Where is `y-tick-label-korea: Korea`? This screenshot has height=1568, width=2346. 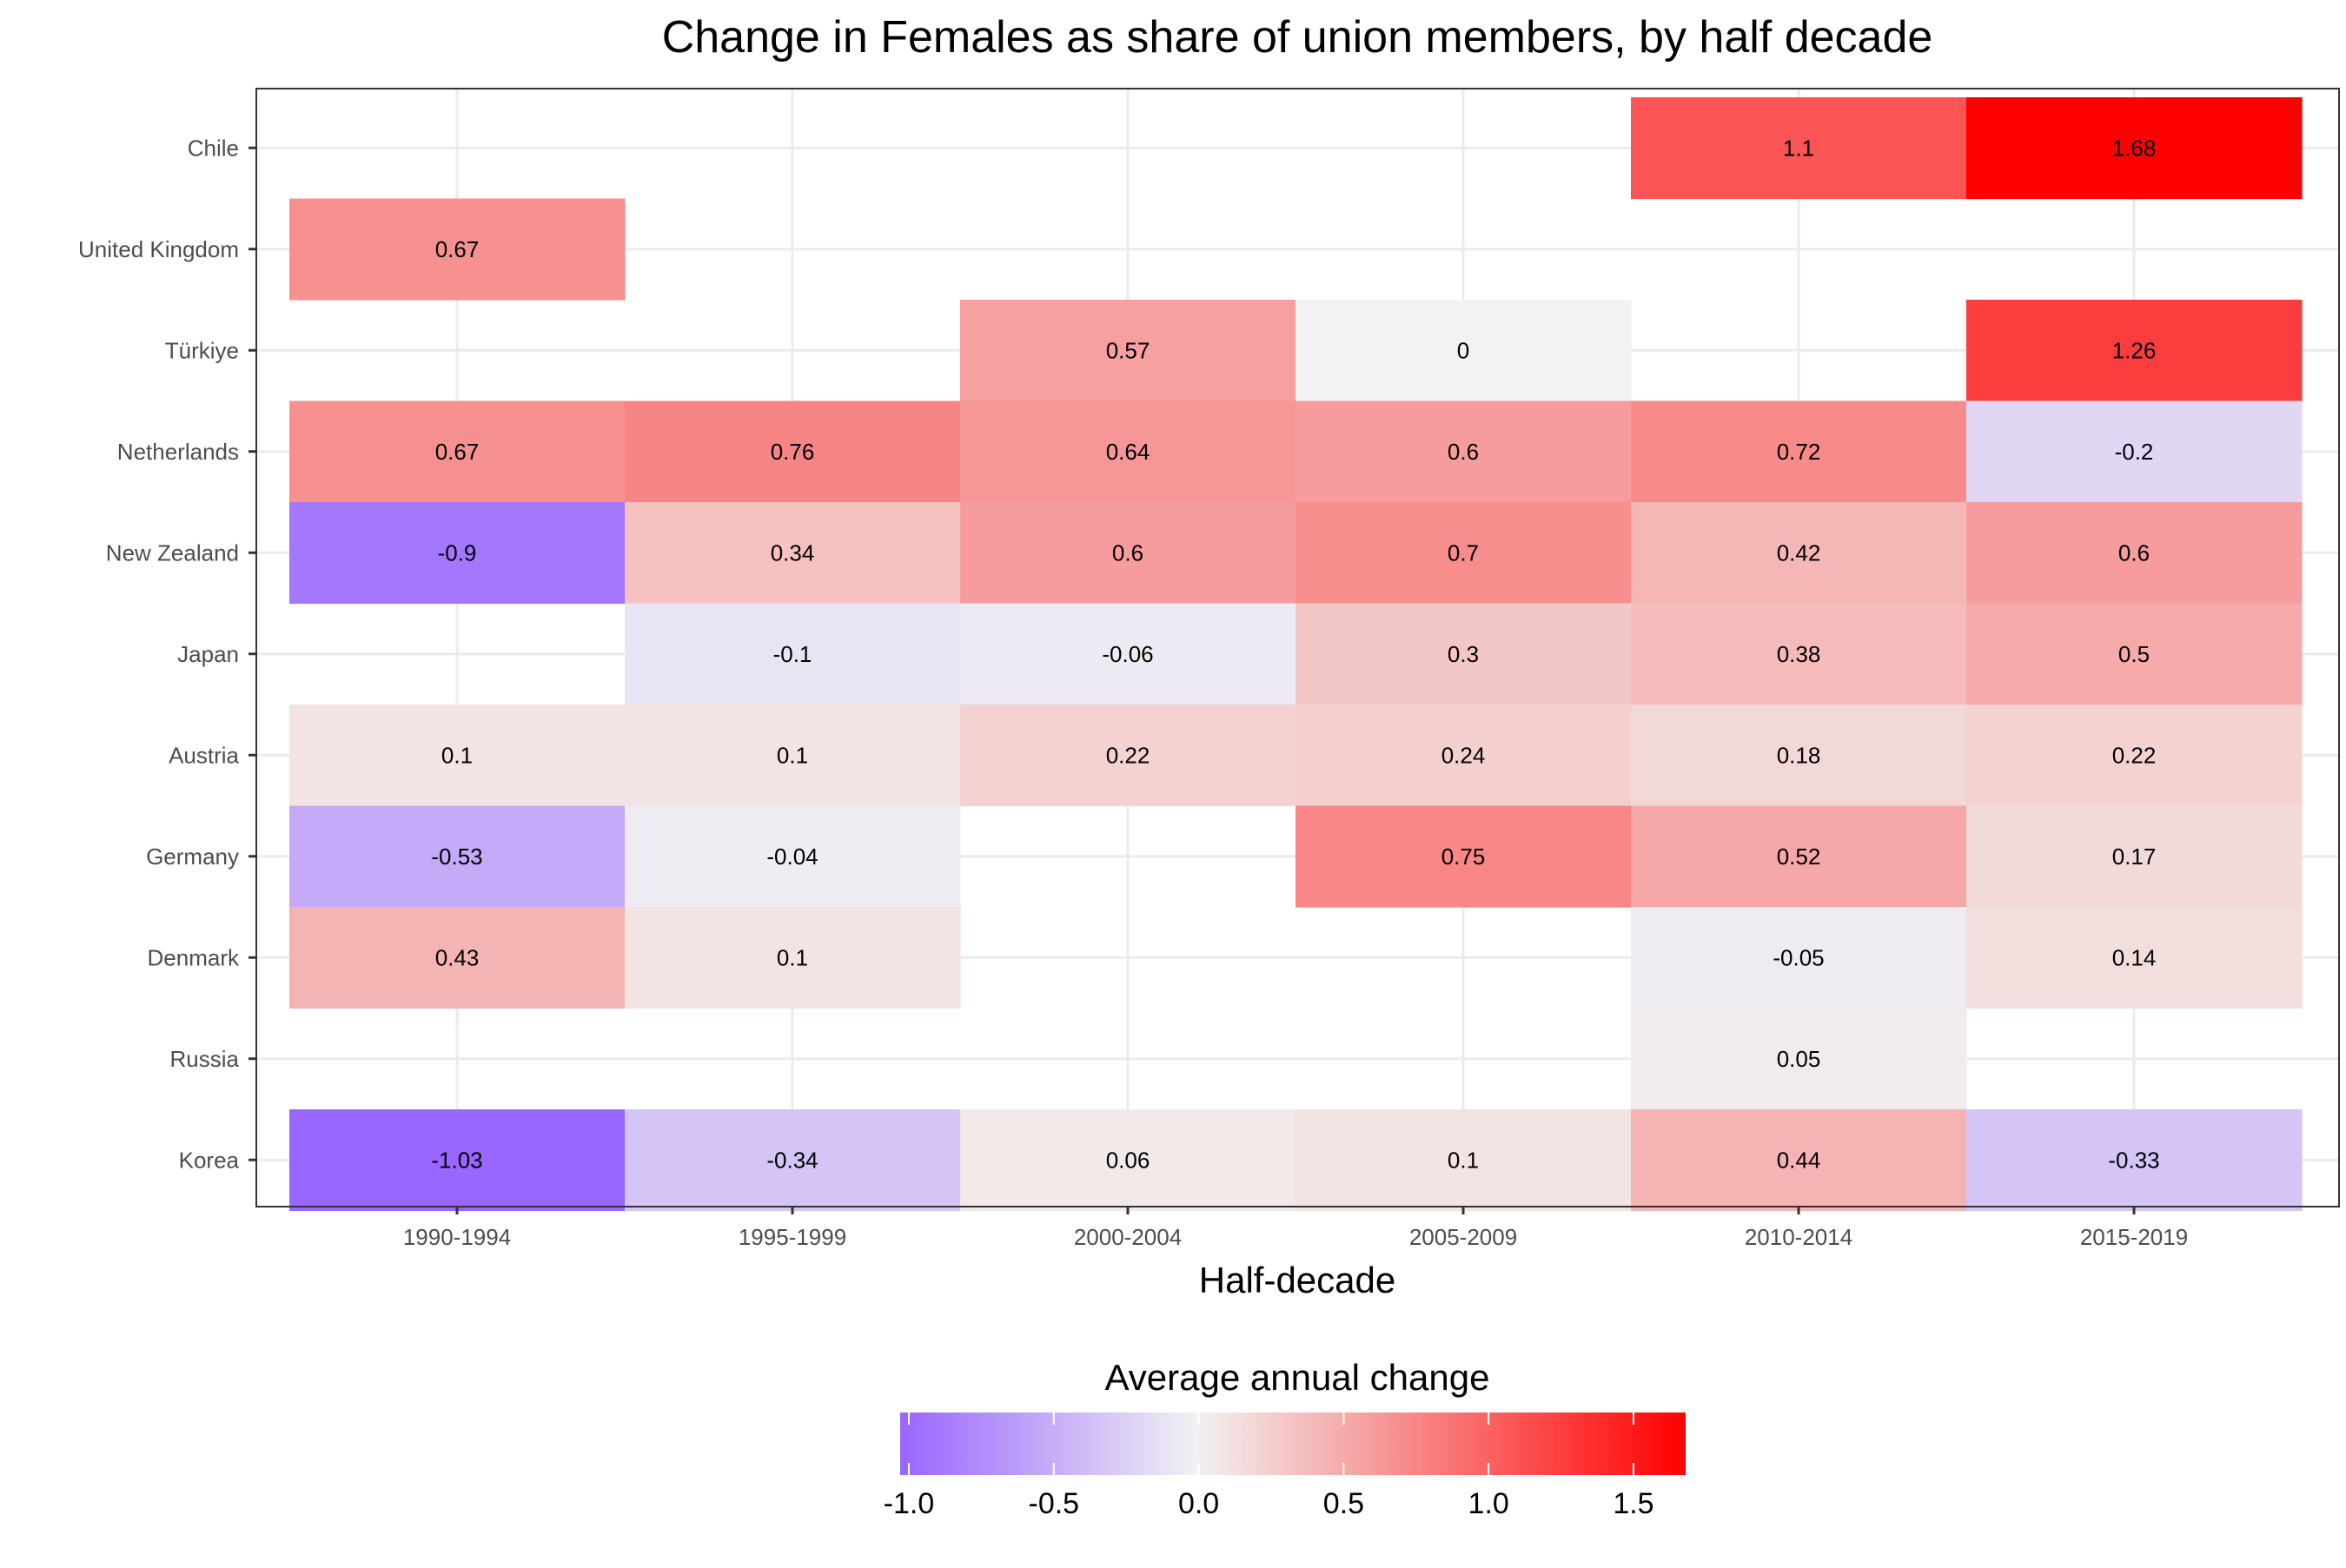
y-tick-label-korea: Korea is located at coordinates (209, 1160).